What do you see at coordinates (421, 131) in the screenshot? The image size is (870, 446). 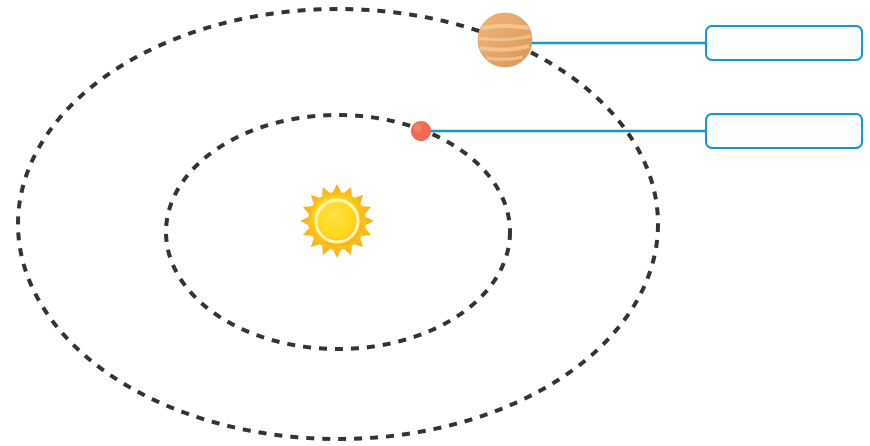 I see `small-red-planet-icon` at bounding box center [421, 131].